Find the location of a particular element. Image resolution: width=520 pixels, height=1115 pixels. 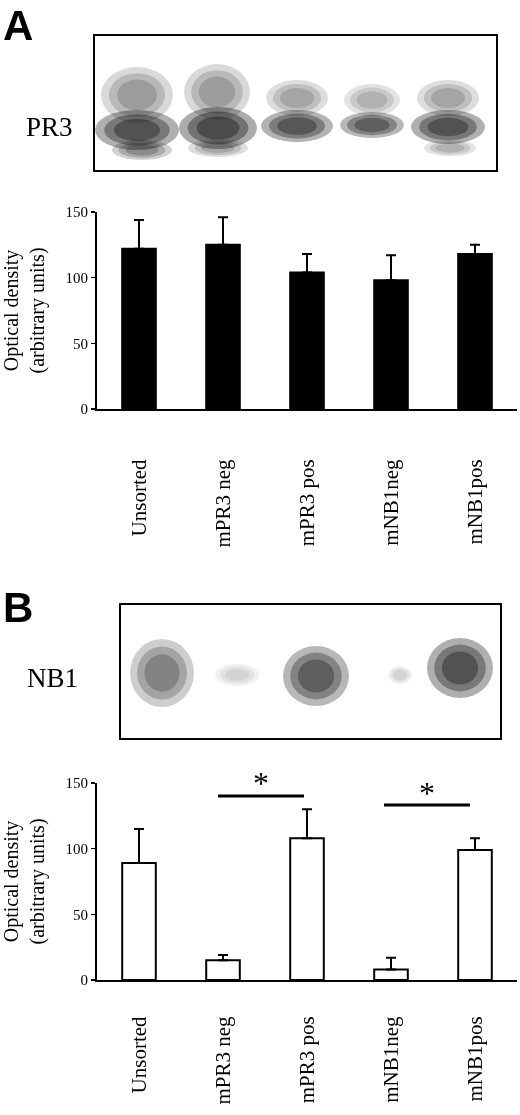

text: PR3 is located at coordinates (49, 127).